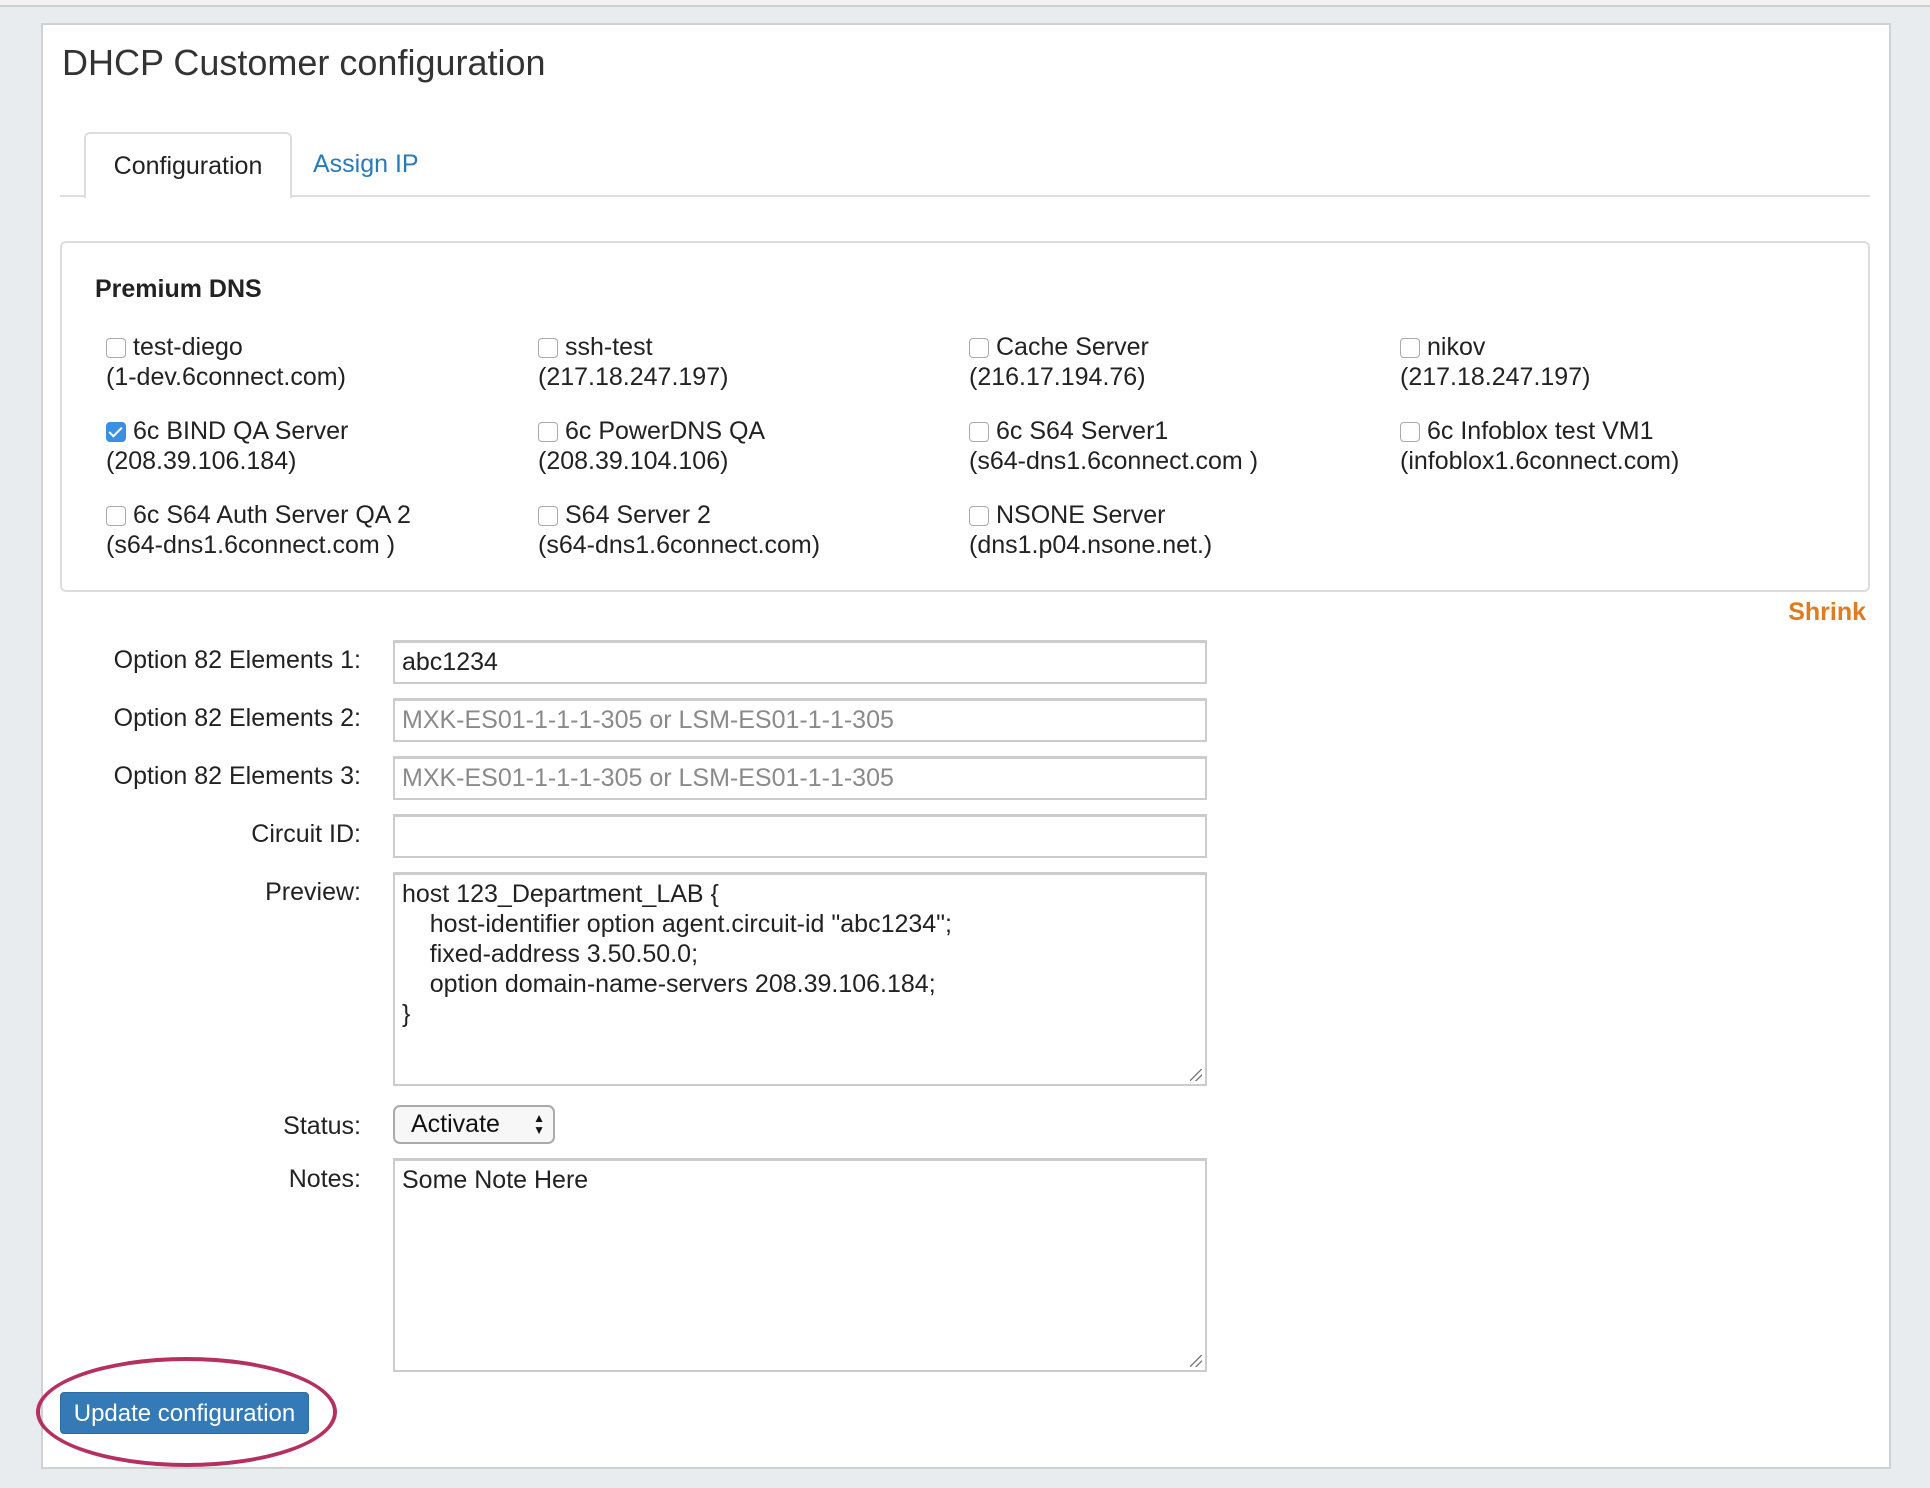  I want to click on tab-assign-ip: Assign IP, so click(366, 164).